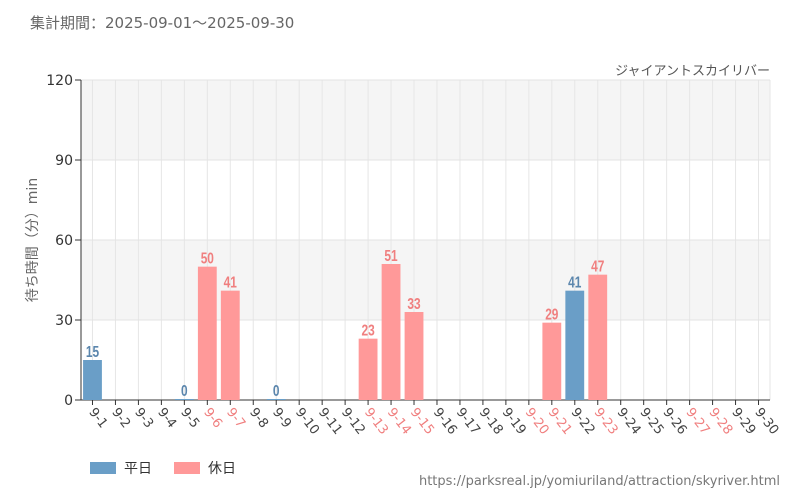 The width and height of the screenshot is (800, 500). What do you see at coordinates (399, 421) in the screenshot?
I see `x-tick-label-9-14: 9-14` at bounding box center [399, 421].